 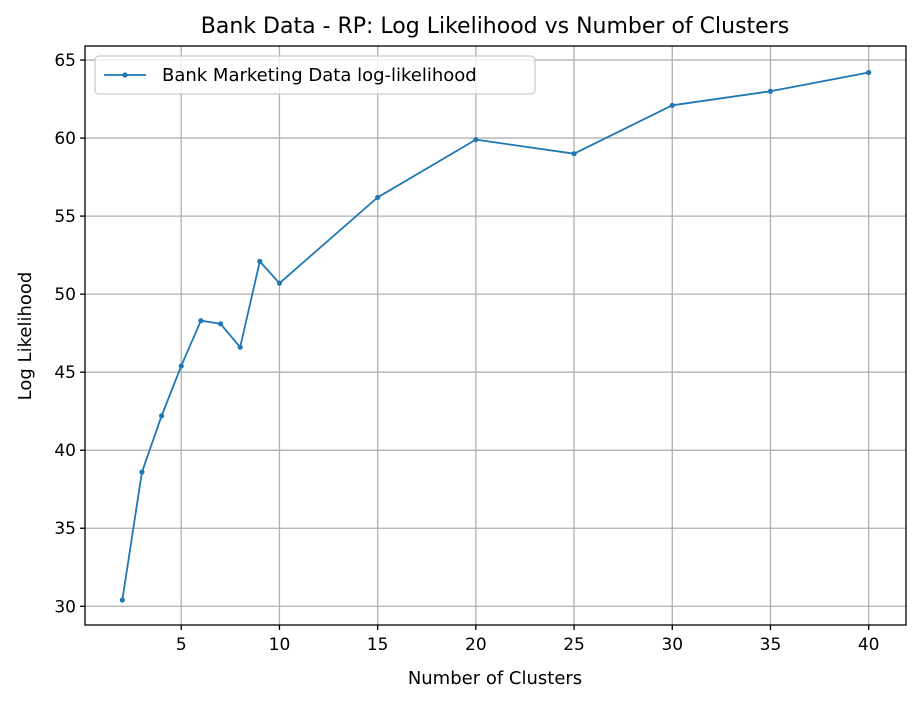 I want to click on x-axis-label: Number of Clusters, so click(x=495, y=678).